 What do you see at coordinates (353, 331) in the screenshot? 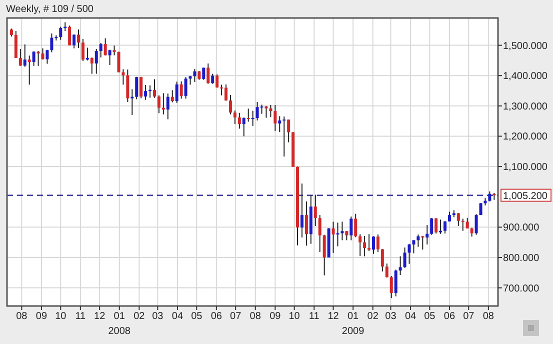
I see `text: 2009` at bounding box center [353, 331].